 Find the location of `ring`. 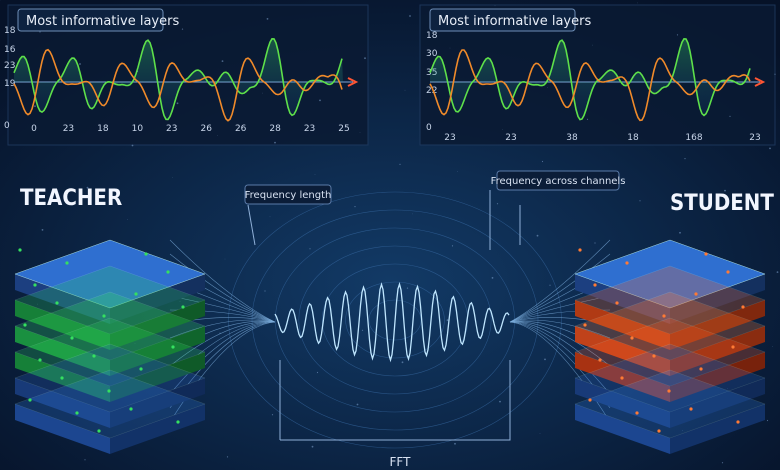

ring is located at coordinates (395, 320).